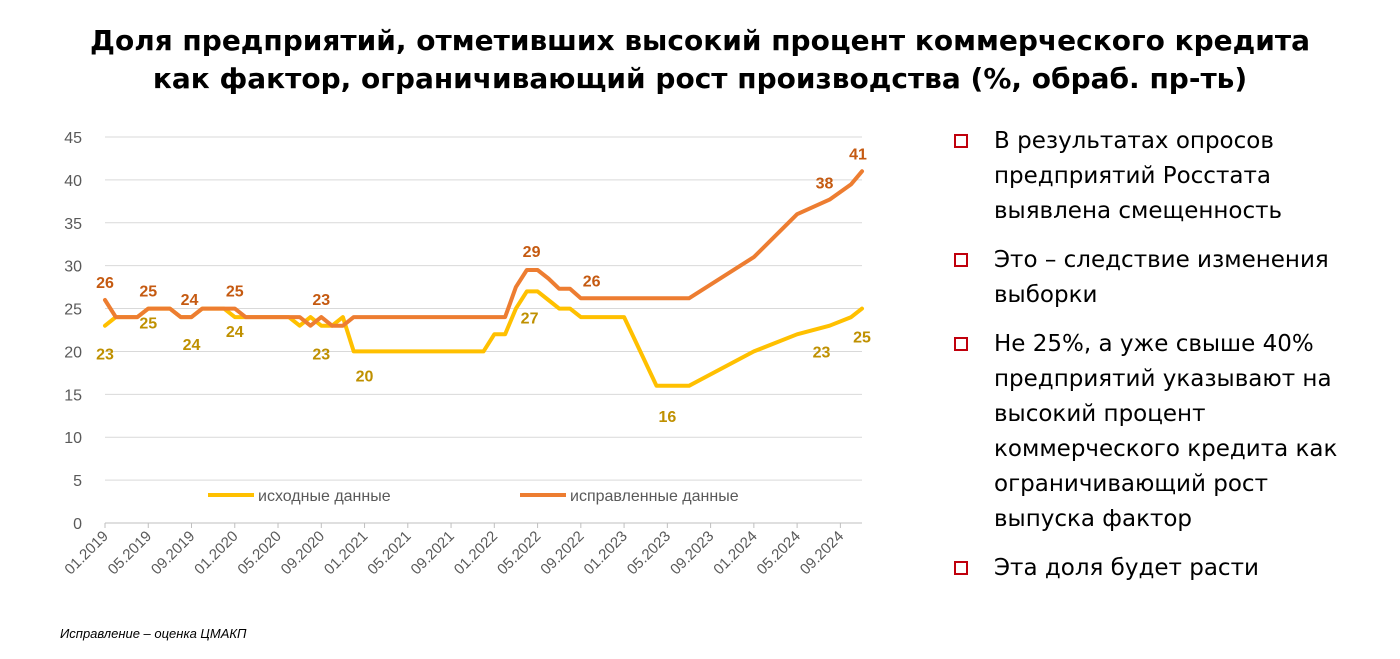  I want to click on data-label-corrected: 38, so click(825, 184).